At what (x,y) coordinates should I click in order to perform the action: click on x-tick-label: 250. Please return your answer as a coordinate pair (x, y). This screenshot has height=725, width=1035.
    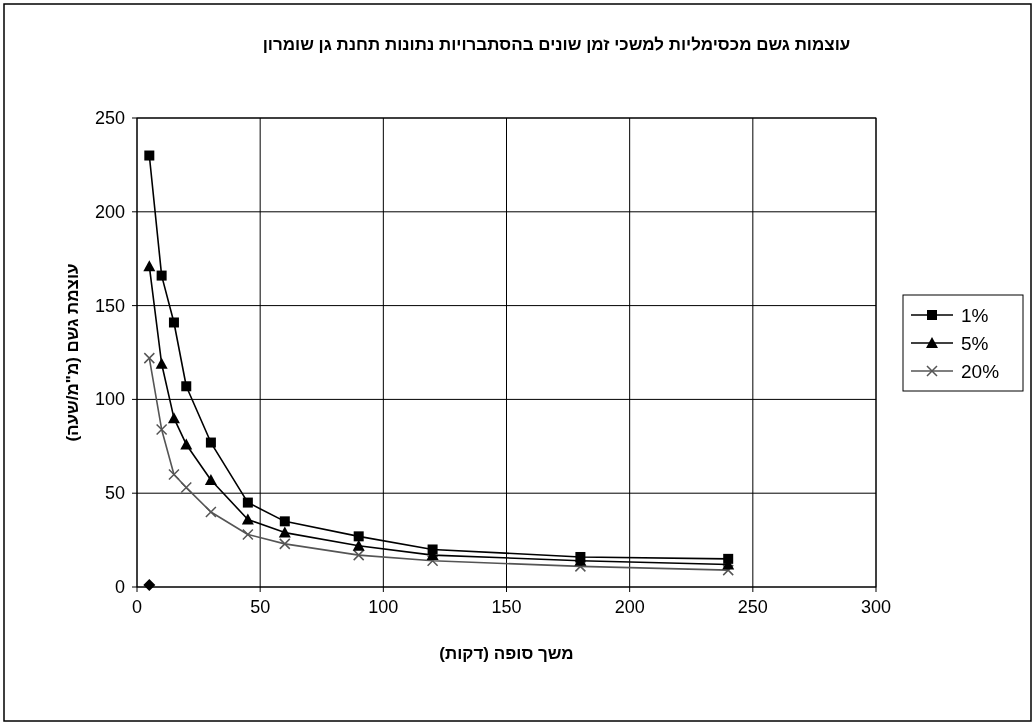
    Looking at the image, I should click on (752, 607).